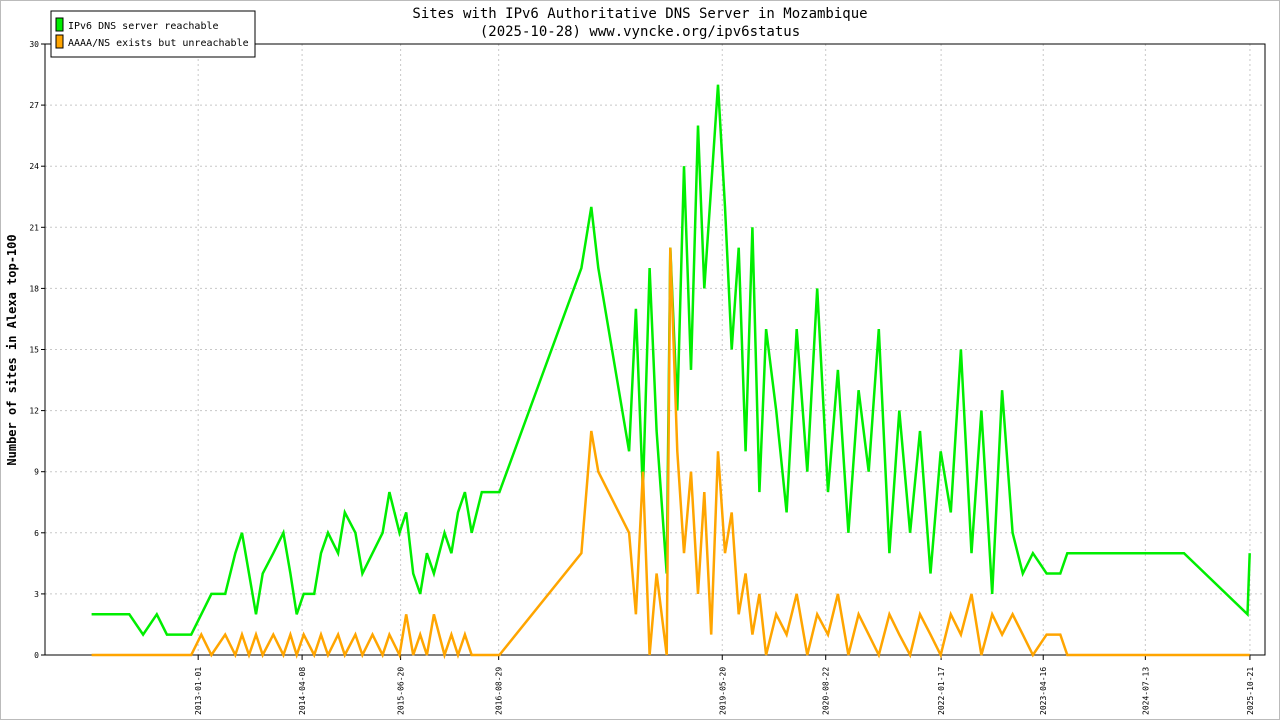 This screenshot has height=720, width=1280. What do you see at coordinates (34, 288) in the screenshot?
I see `y-tick-label: 18` at bounding box center [34, 288].